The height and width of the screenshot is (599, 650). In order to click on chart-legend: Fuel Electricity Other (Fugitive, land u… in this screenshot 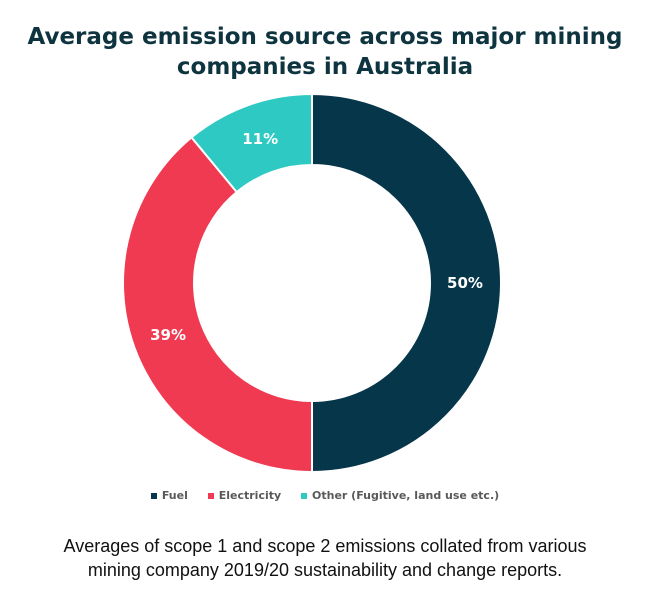, I will do `click(325, 495)`.